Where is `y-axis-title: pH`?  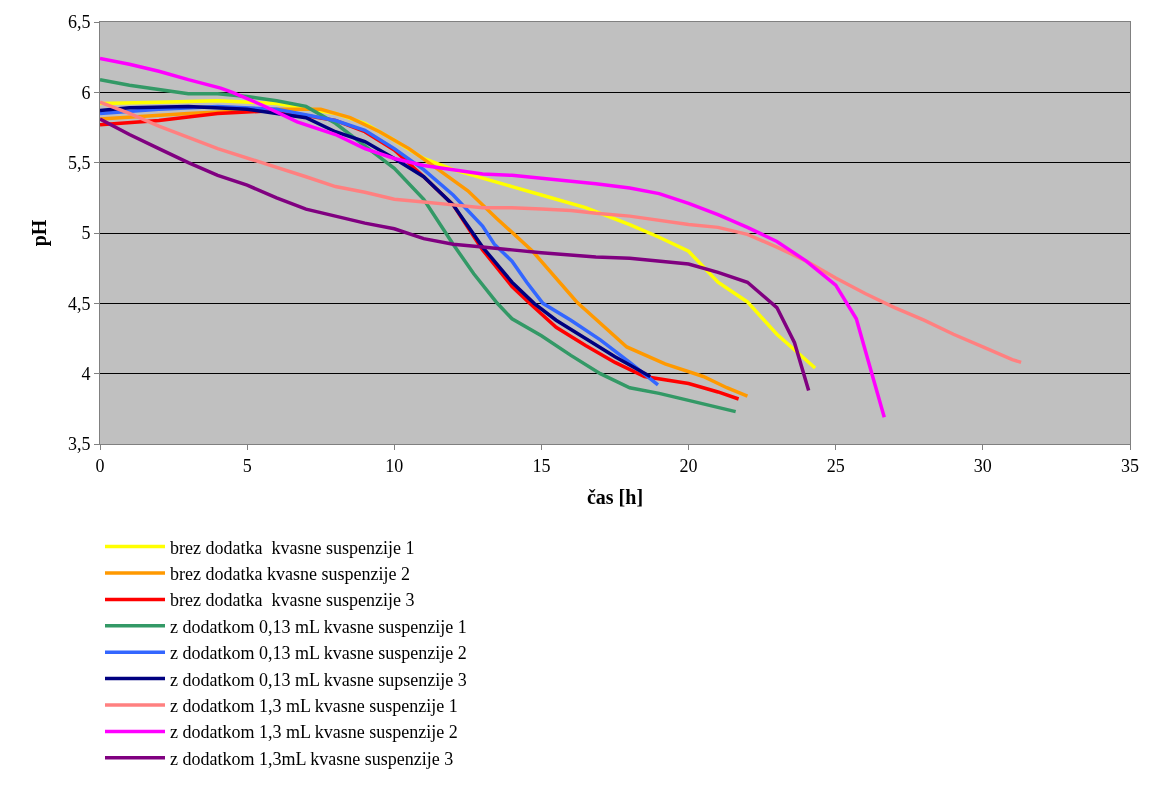
y-axis-title: pH is located at coordinates (40, 233).